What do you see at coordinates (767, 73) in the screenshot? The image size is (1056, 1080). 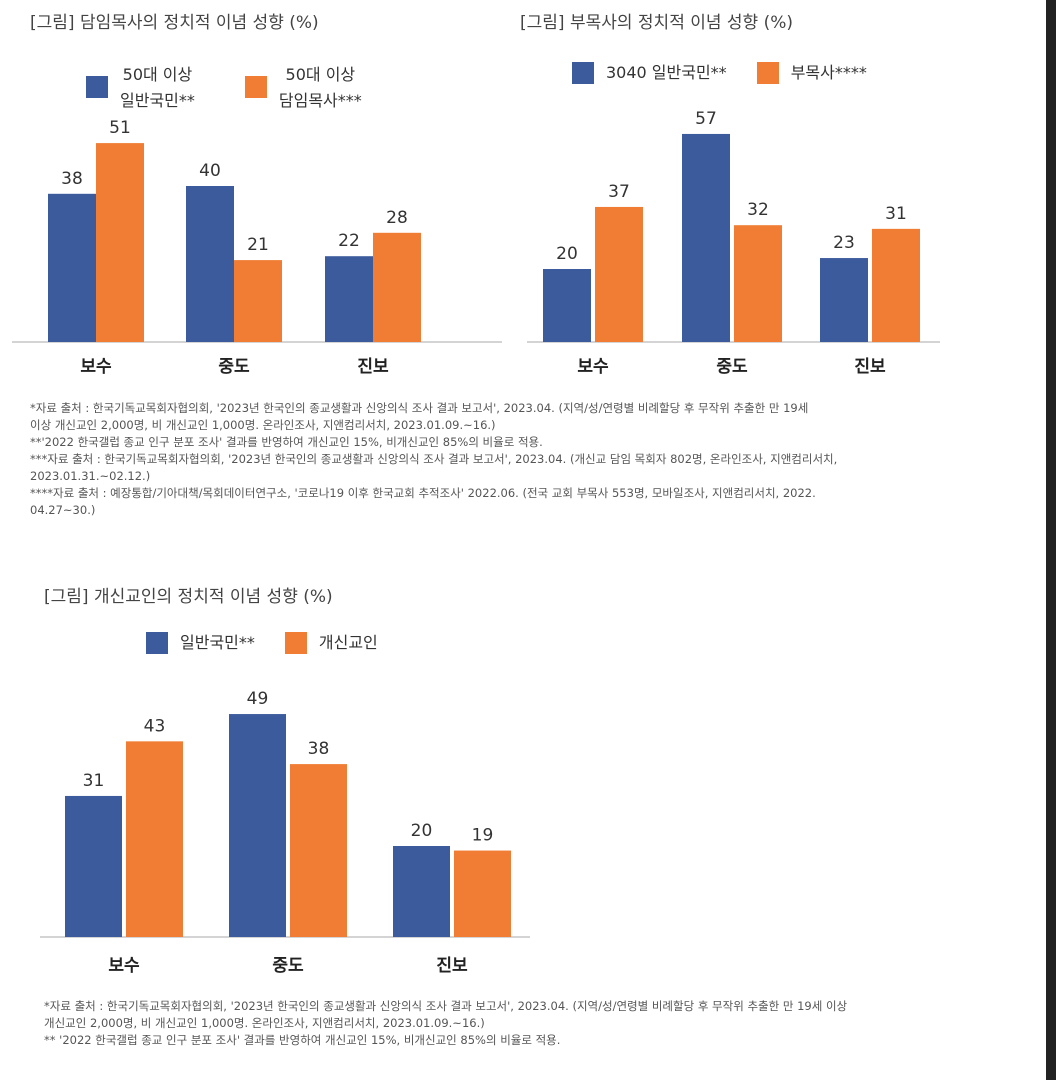 I see `chart-2-legend-swatch-orange` at bounding box center [767, 73].